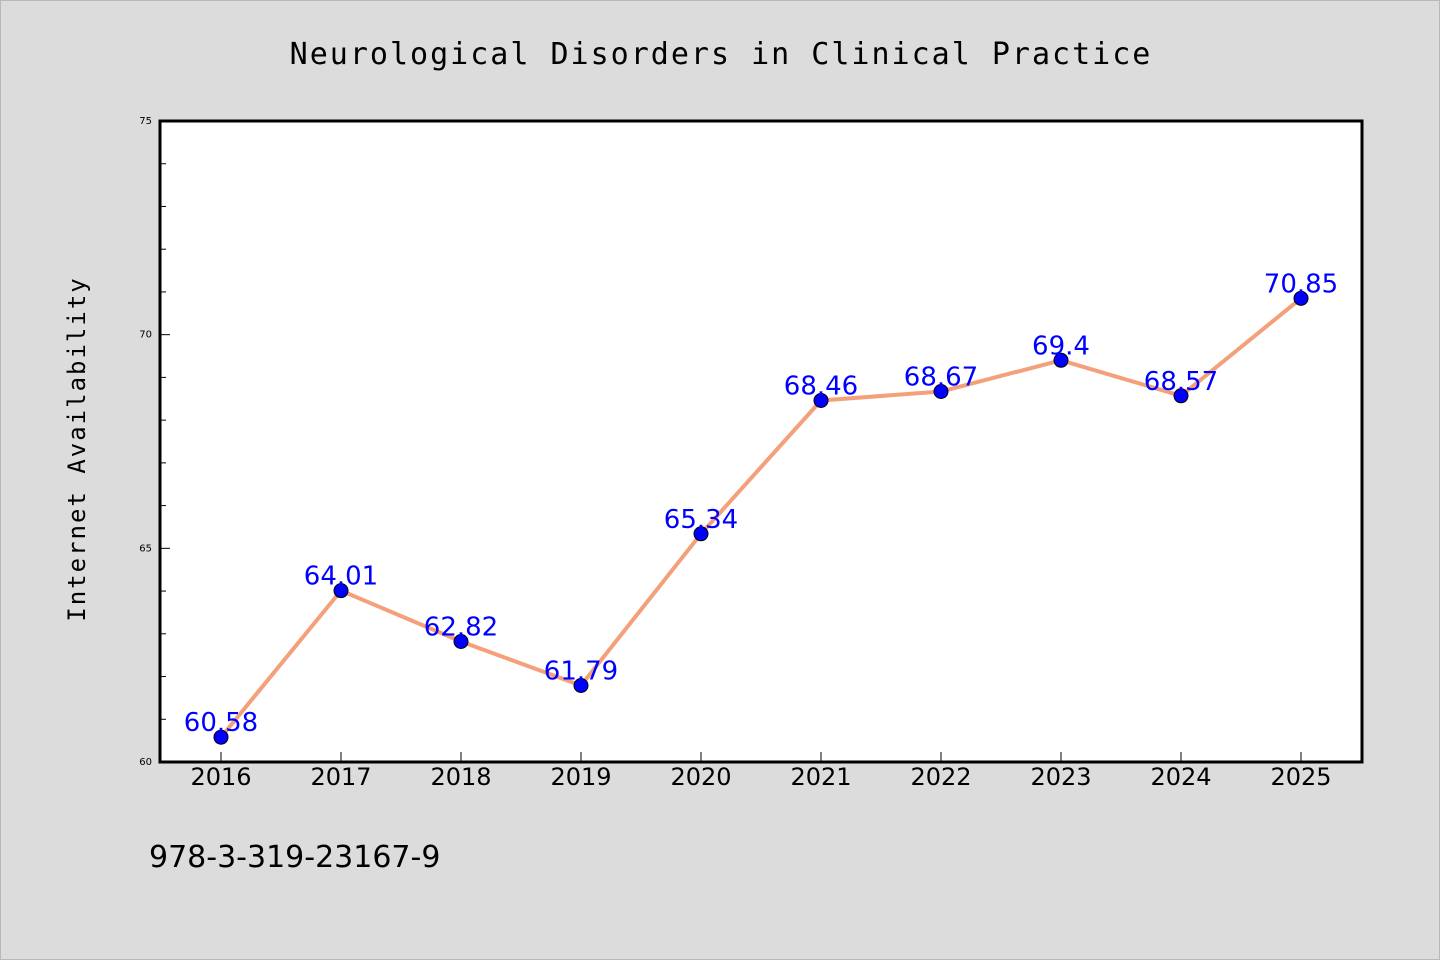  I want to click on x-tick-label: 2021, so click(820, 777).